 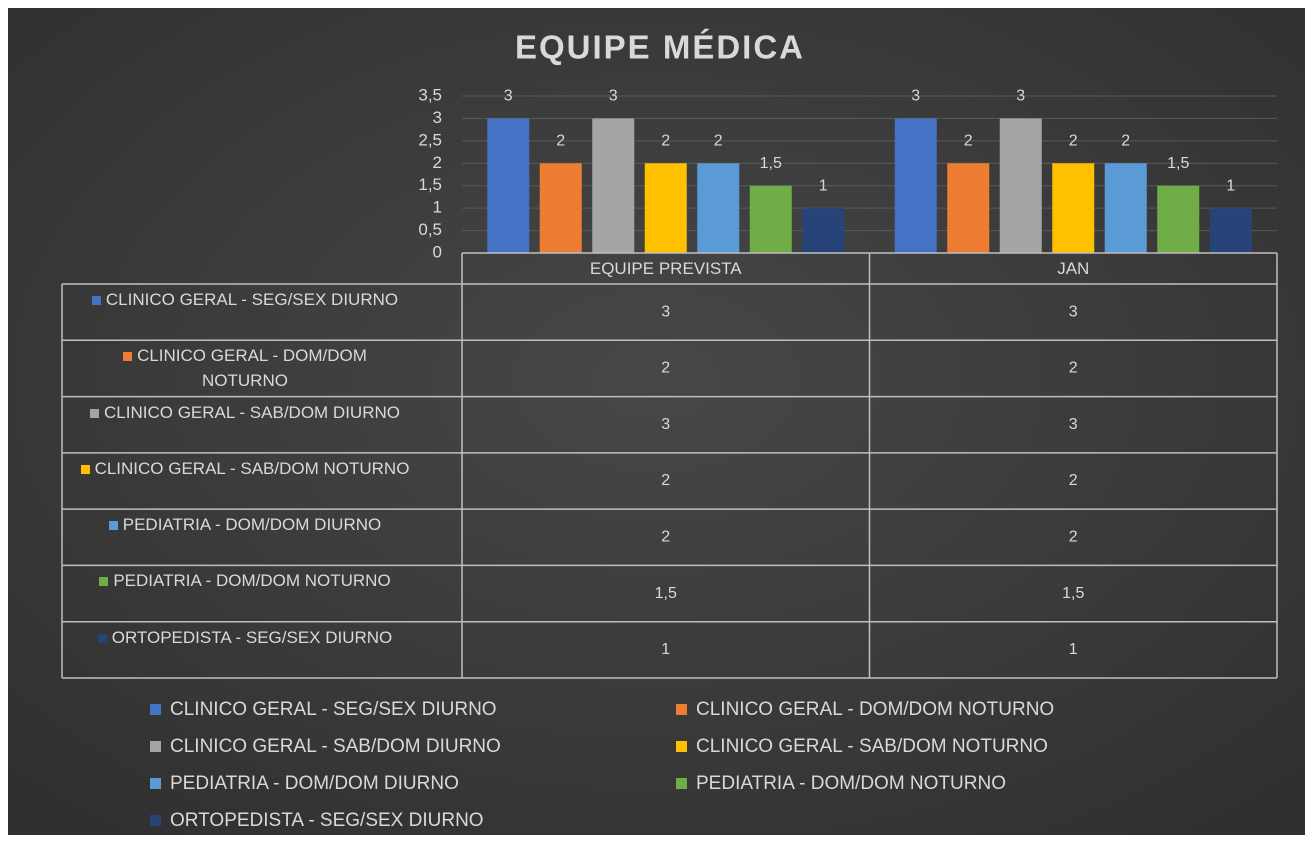 I want to click on row-label-text: PEDIATRIA - DOM/DOM DIURNO, so click(x=252, y=525).